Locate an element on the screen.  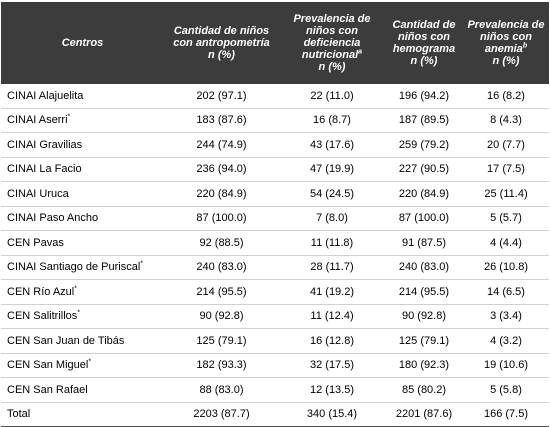
center-name-cell: CINAI Santiago de Puriscal* is located at coordinates (82, 267).